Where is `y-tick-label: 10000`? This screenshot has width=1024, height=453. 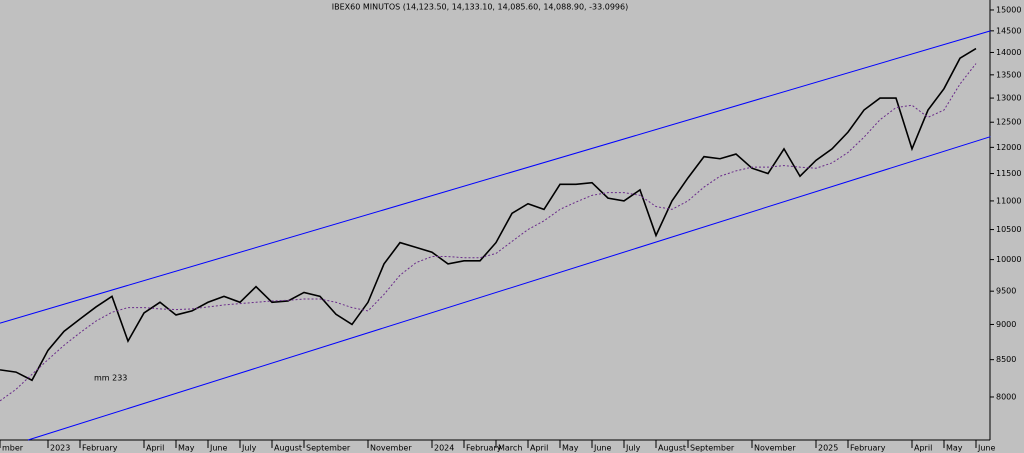
y-tick-label: 10000 is located at coordinates (1008, 259).